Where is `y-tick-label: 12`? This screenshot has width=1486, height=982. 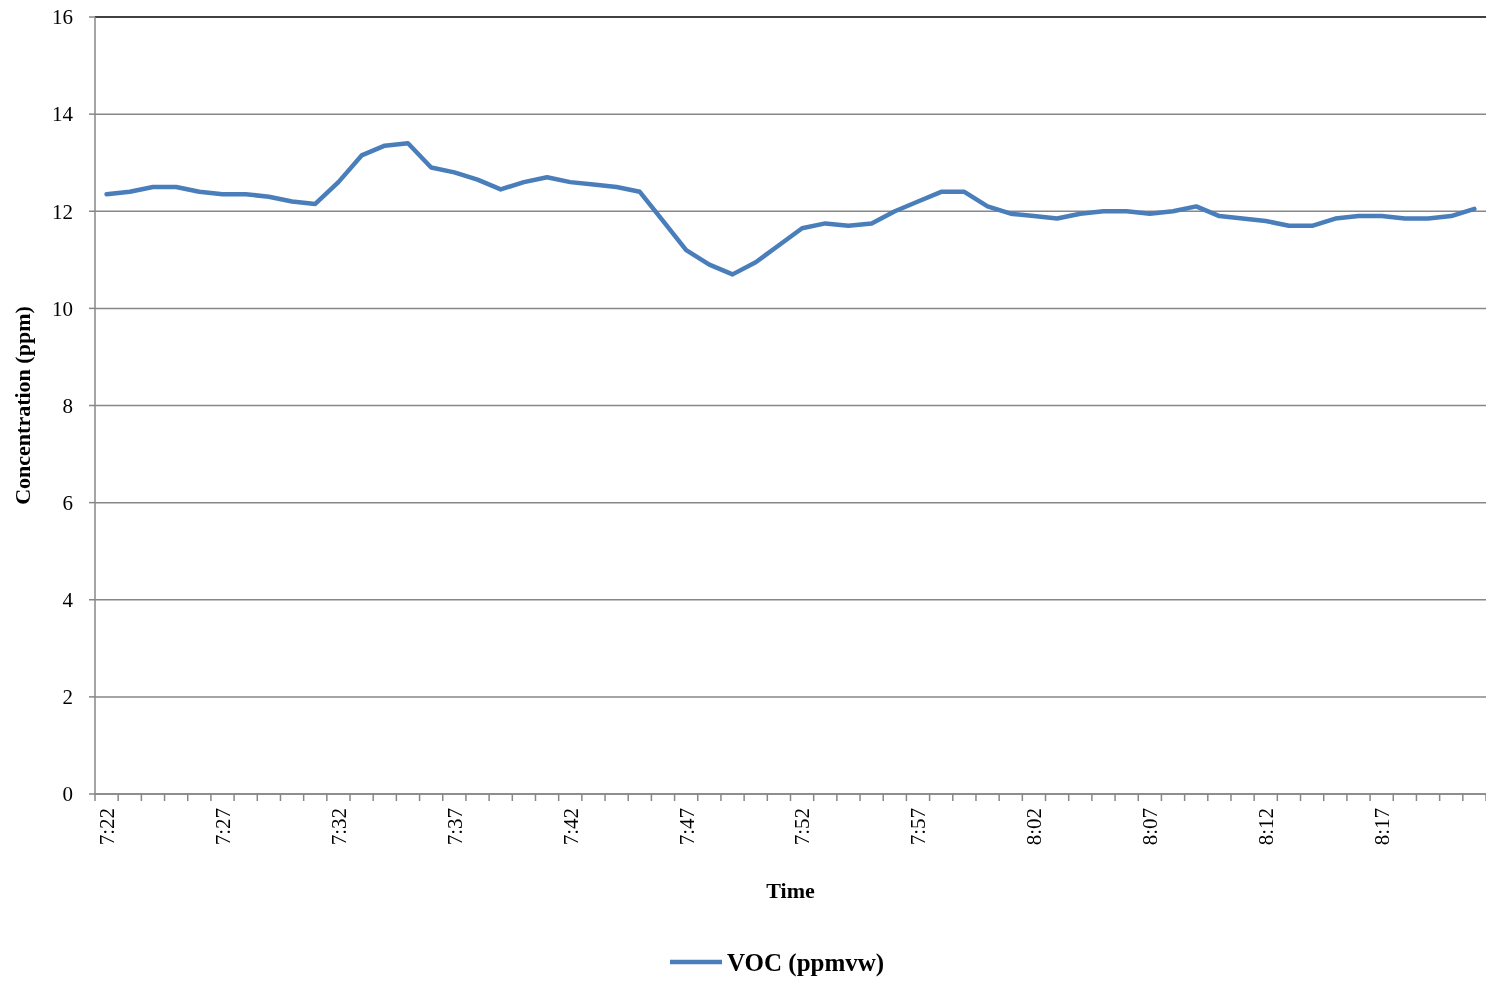
y-tick-label: 12 is located at coordinates (62, 211).